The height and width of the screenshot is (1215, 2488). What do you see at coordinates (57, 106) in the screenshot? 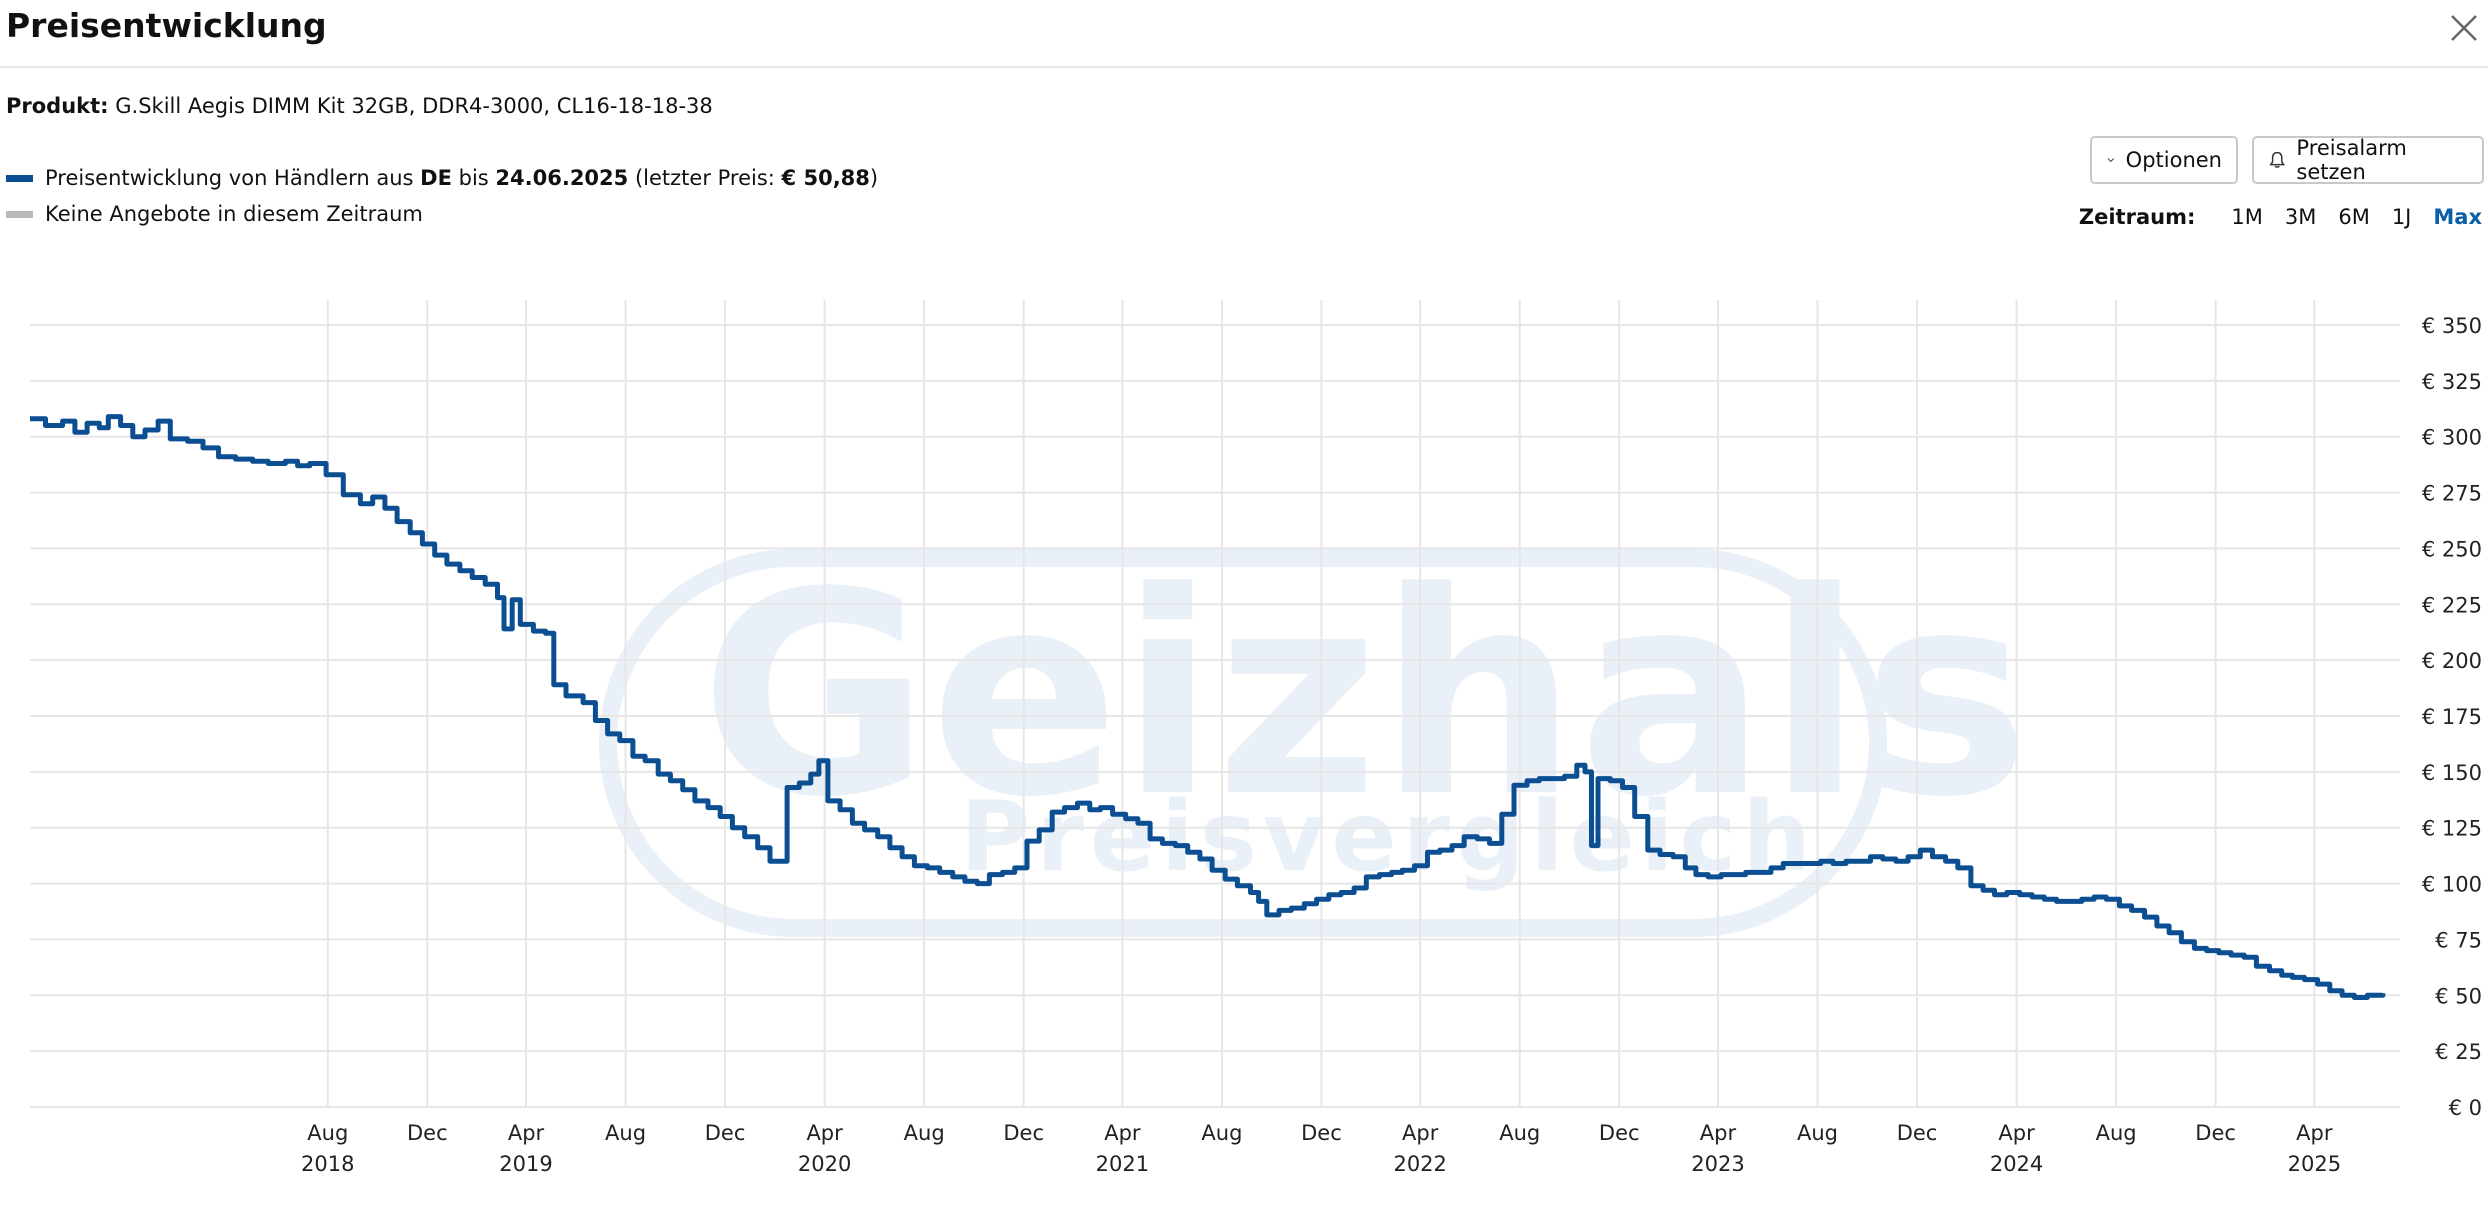
I see `product-label: Produkt:` at bounding box center [57, 106].